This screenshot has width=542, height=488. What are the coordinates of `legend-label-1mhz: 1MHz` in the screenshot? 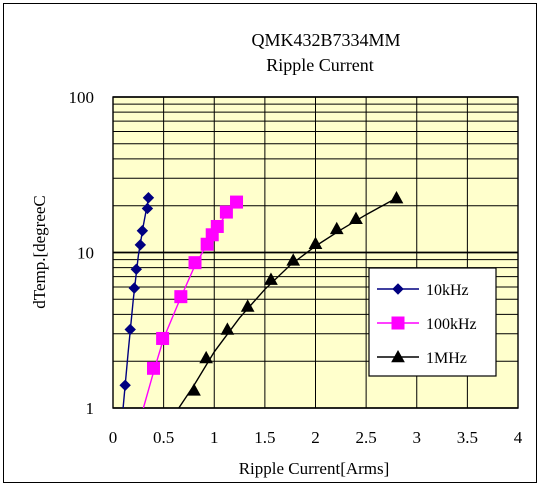 It's located at (446, 358).